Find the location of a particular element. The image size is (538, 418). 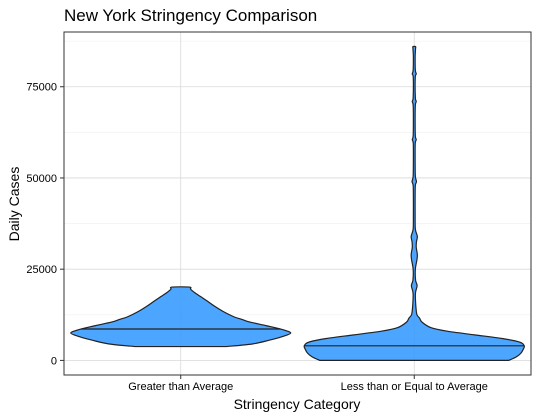

y-tick-label: 0 is located at coordinates (54, 361).